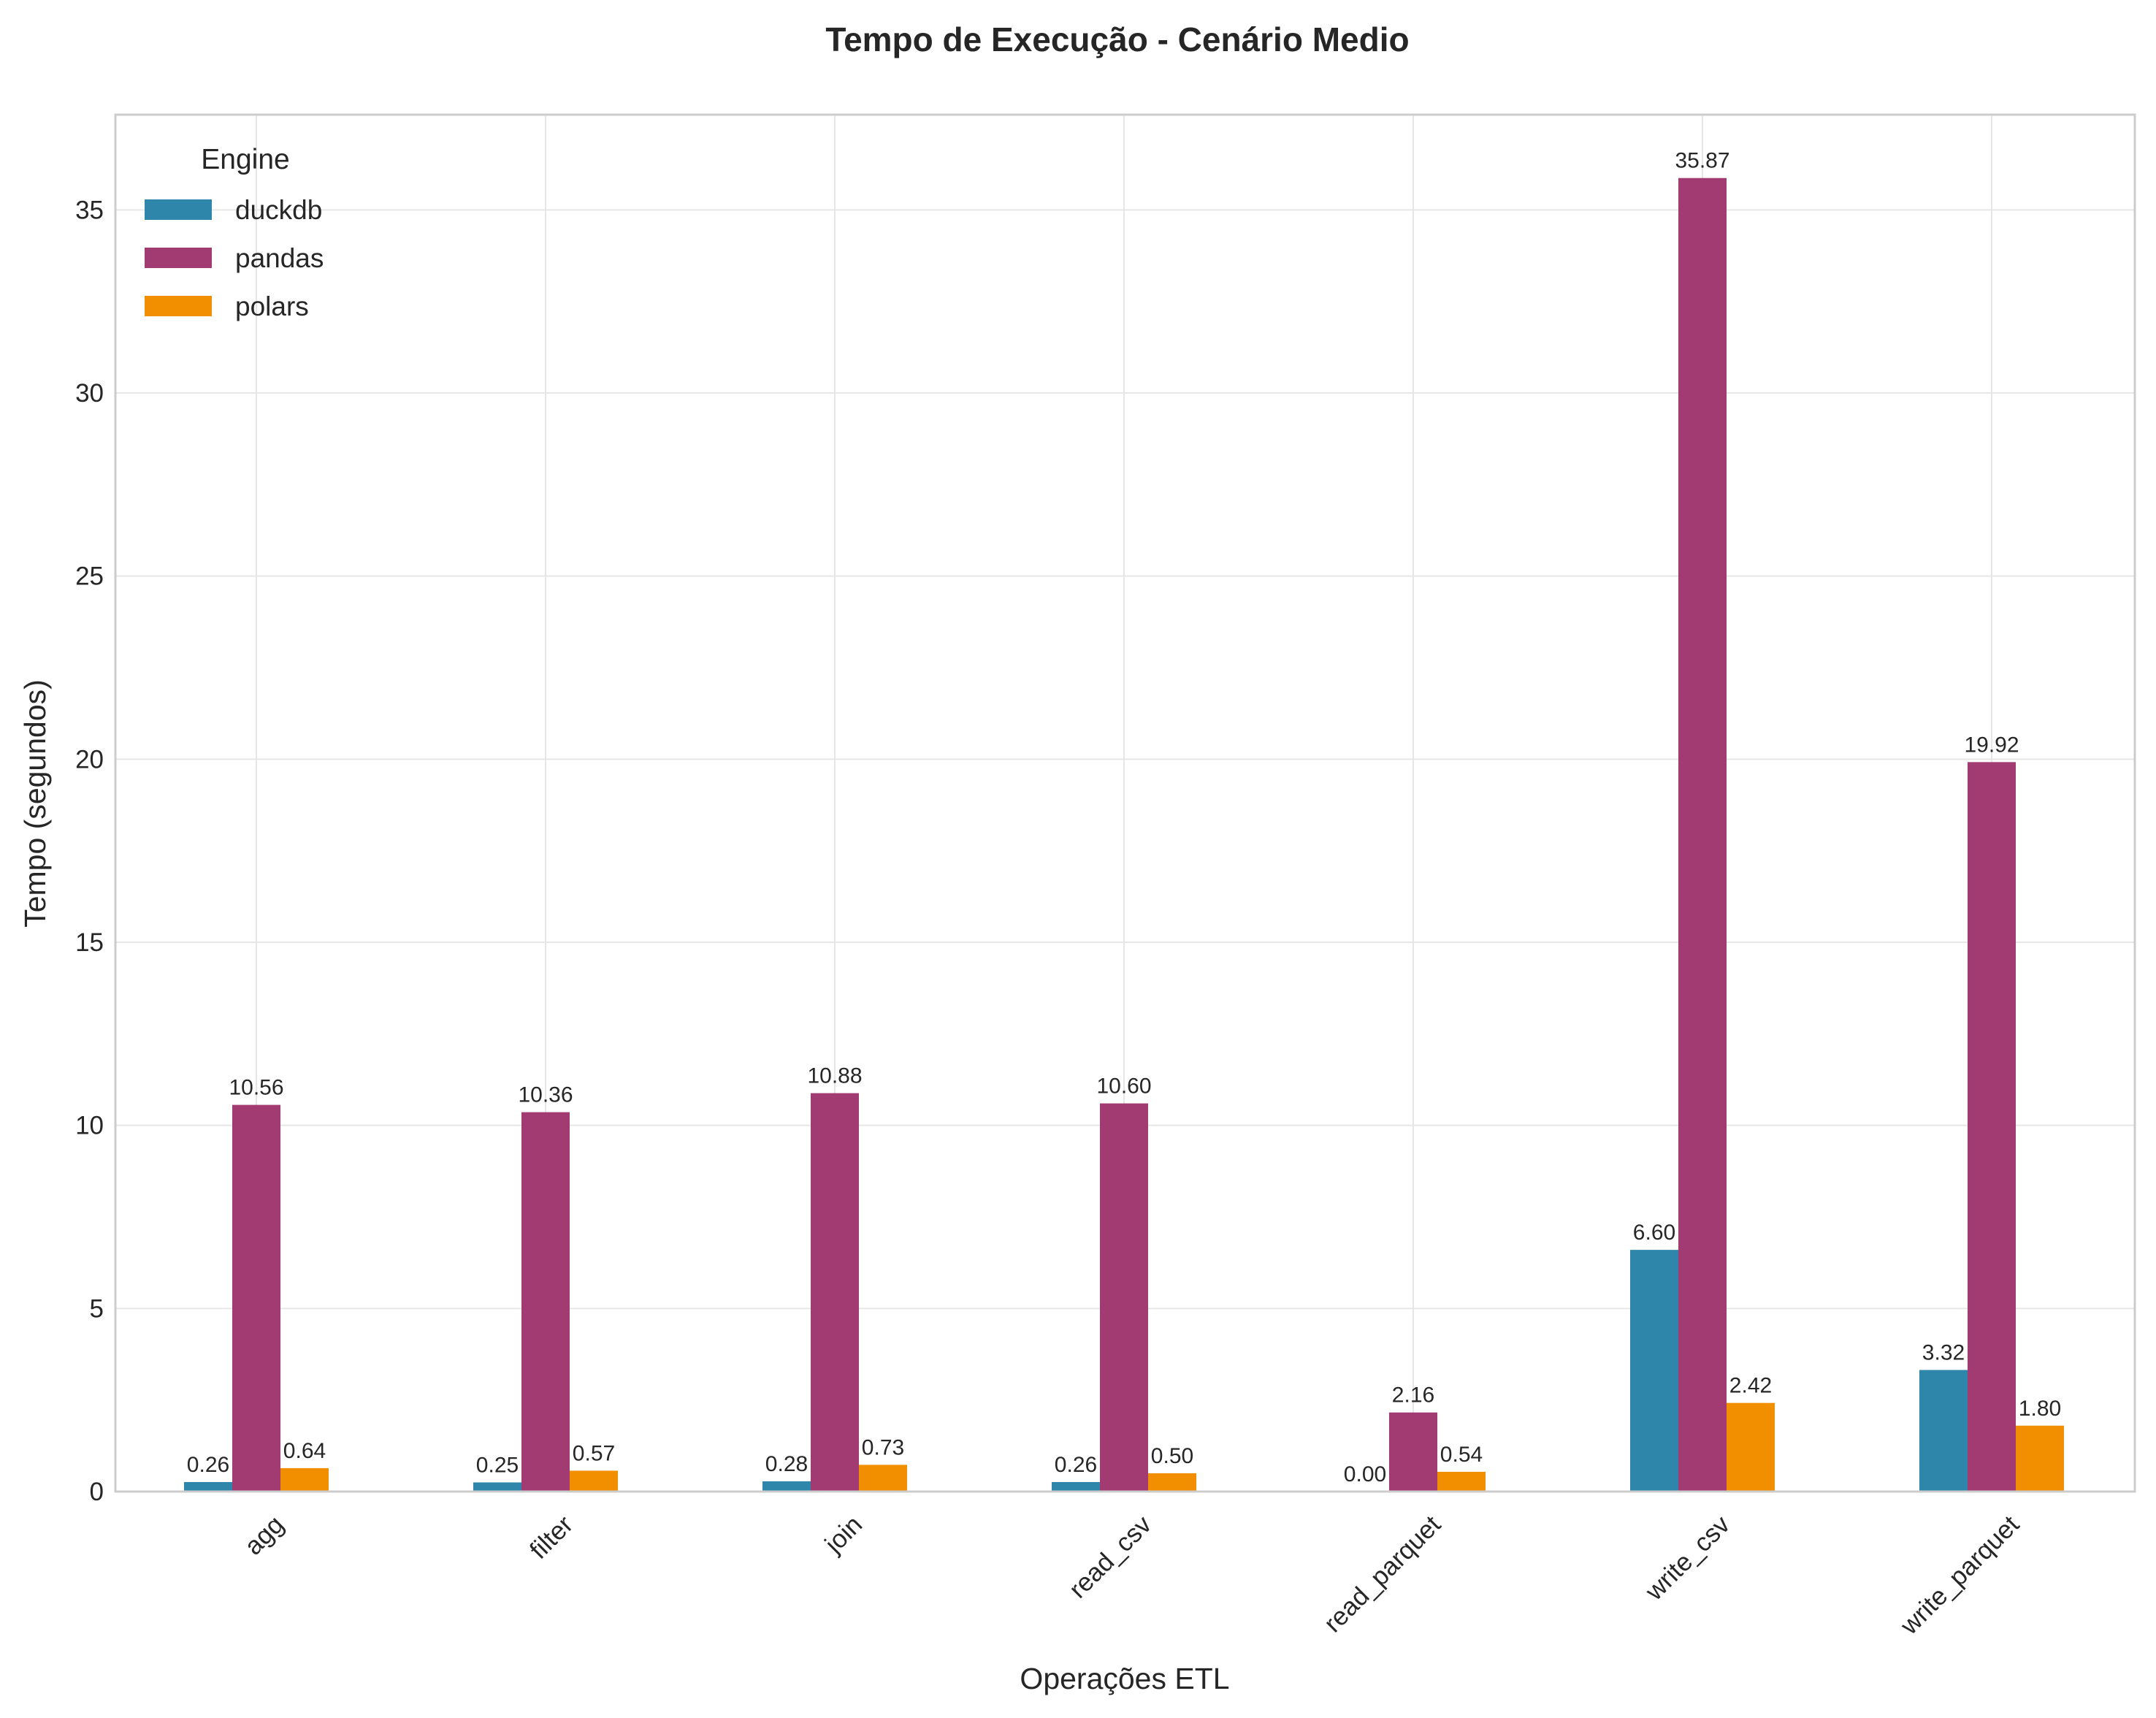 The image size is (2156, 1718). I want to click on data-label: 10.56, so click(256, 1088).